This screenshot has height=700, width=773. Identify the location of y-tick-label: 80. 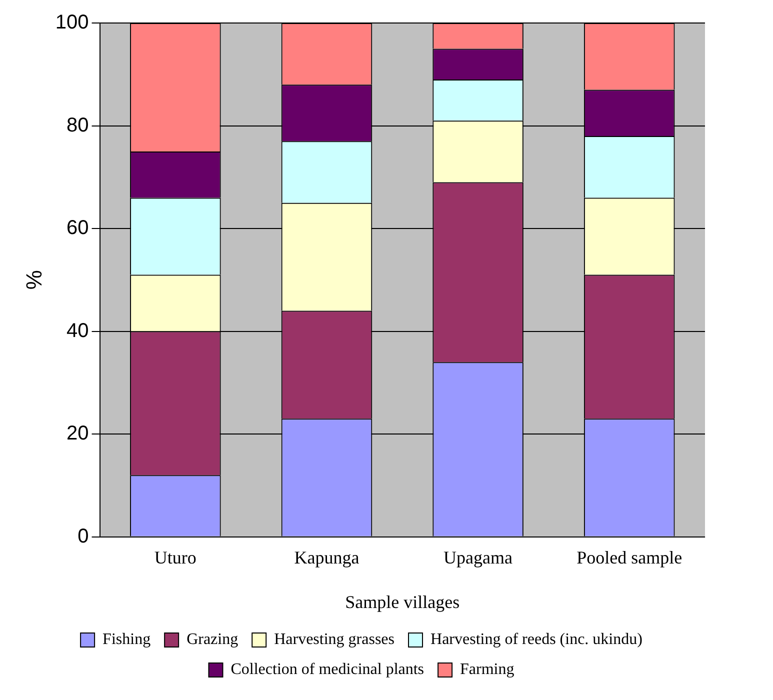
(77, 125).